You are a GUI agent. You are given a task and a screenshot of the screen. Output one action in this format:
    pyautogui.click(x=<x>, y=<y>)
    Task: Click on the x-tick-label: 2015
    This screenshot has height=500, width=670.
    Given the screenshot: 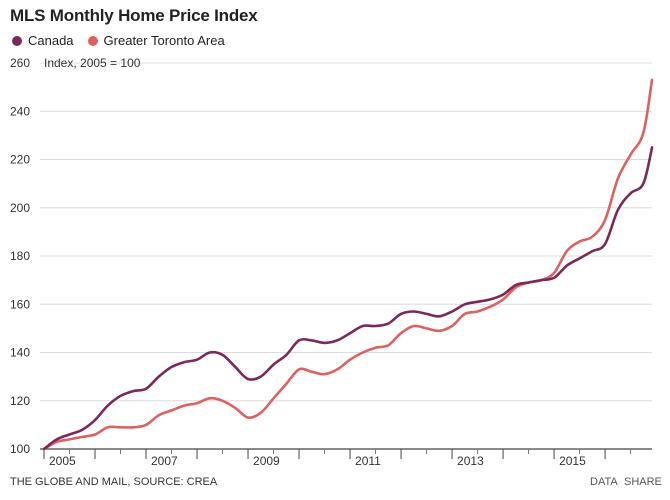 What is the action you would take?
    pyautogui.click(x=572, y=461)
    